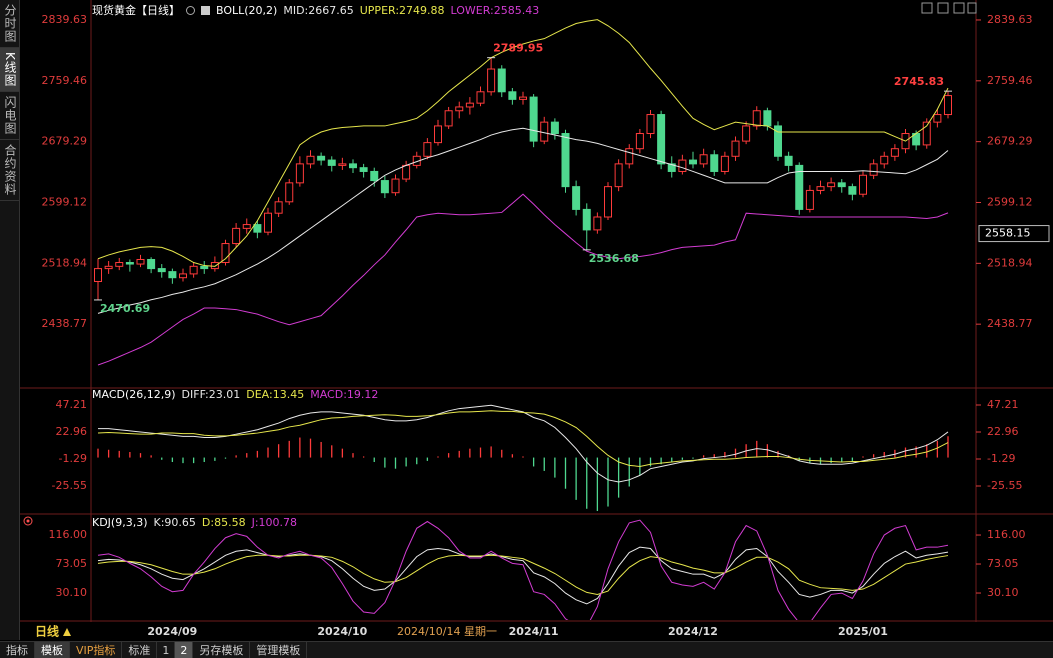 The image size is (1053, 658). I want to click on window-icons, so click(949, 8).